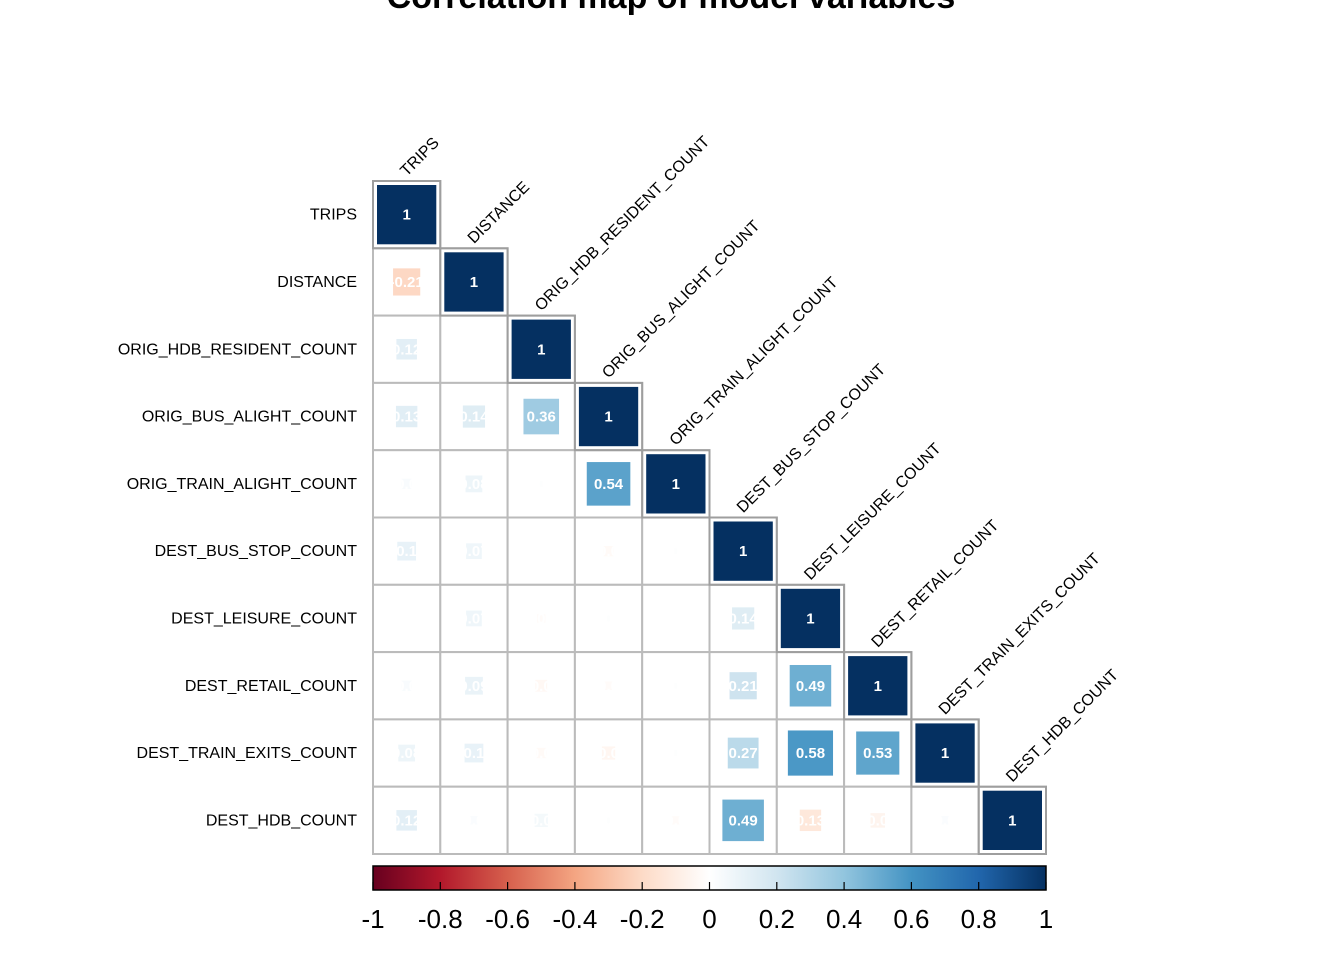  I want to click on colorbar: -1 -0.8 -0.6 -0.4 -0.2 0 0.2 0.4 0.6 0.8 1, so click(707, 899).